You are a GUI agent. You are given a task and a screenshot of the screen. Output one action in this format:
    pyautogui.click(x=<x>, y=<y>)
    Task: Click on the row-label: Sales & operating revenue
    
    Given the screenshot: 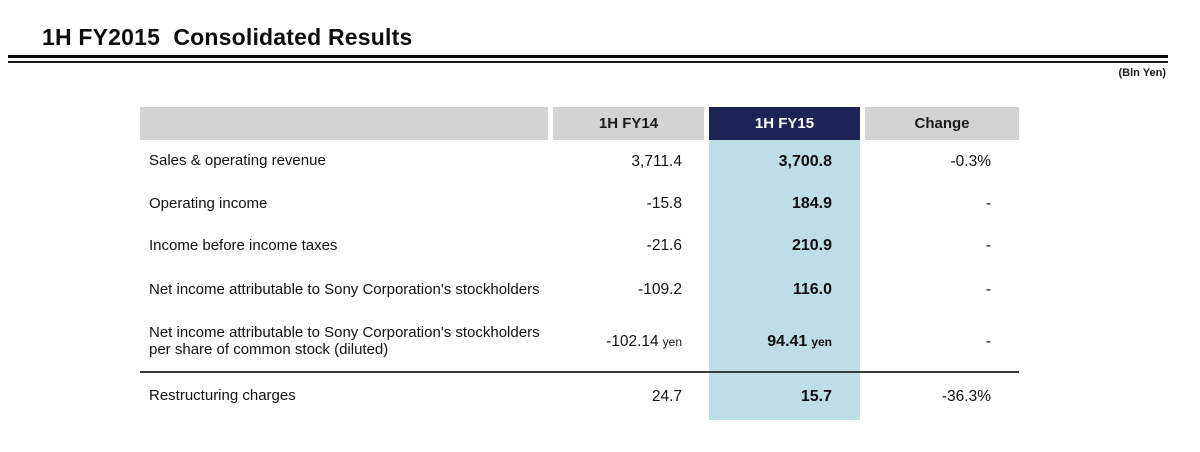 What is the action you would take?
    pyautogui.click(x=237, y=161)
    